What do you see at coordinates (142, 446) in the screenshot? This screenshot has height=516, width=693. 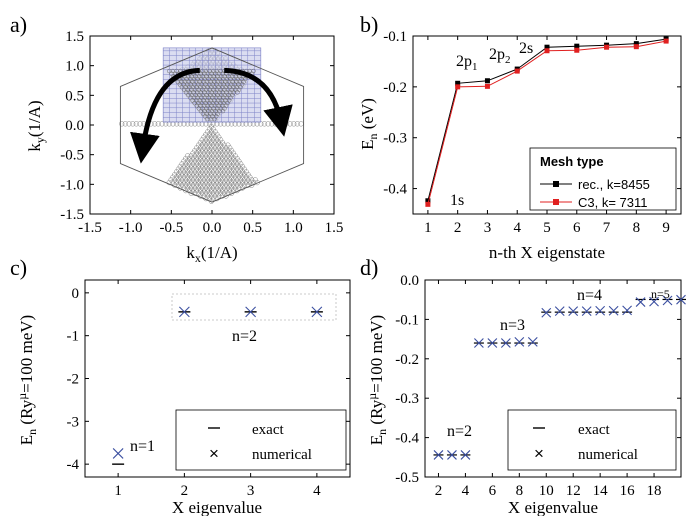 I see `annotation-c-n1: n=1` at bounding box center [142, 446].